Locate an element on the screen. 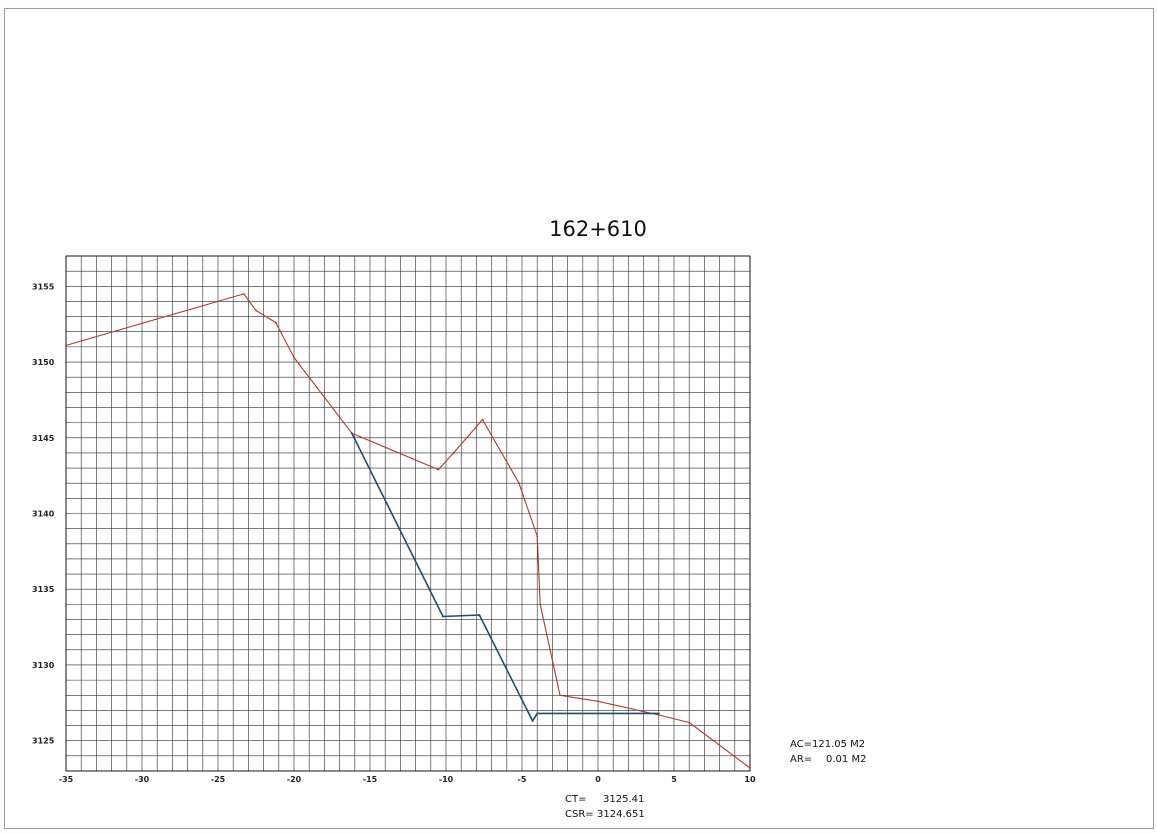 This screenshot has width=1157, height=833. y-tick-label: 3135 is located at coordinates (43, 589).